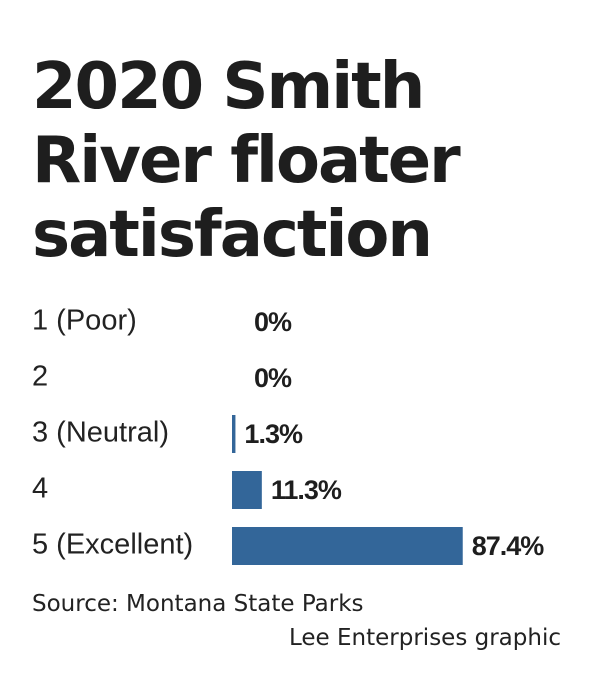  I want to click on category-label: 3 (Neutral), so click(100, 433).